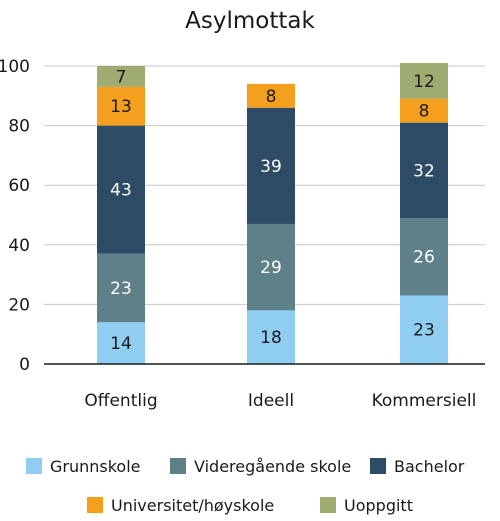  I want to click on legend-item: Universitet/høyskole, so click(180, 505).